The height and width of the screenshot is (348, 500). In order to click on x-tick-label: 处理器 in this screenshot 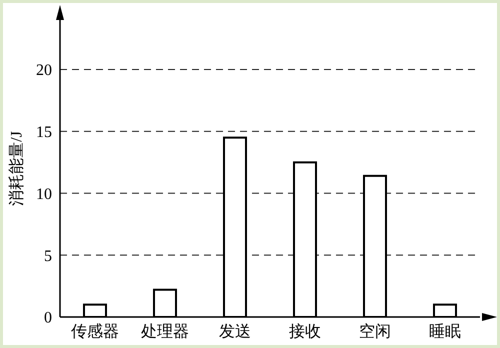, I will do `click(165, 331)`.